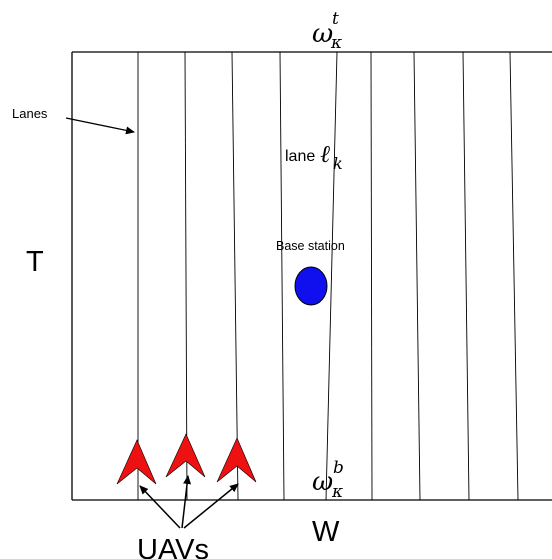 The height and width of the screenshot is (559, 552). What do you see at coordinates (311, 286) in the screenshot?
I see `base-station-marker` at bounding box center [311, 286].